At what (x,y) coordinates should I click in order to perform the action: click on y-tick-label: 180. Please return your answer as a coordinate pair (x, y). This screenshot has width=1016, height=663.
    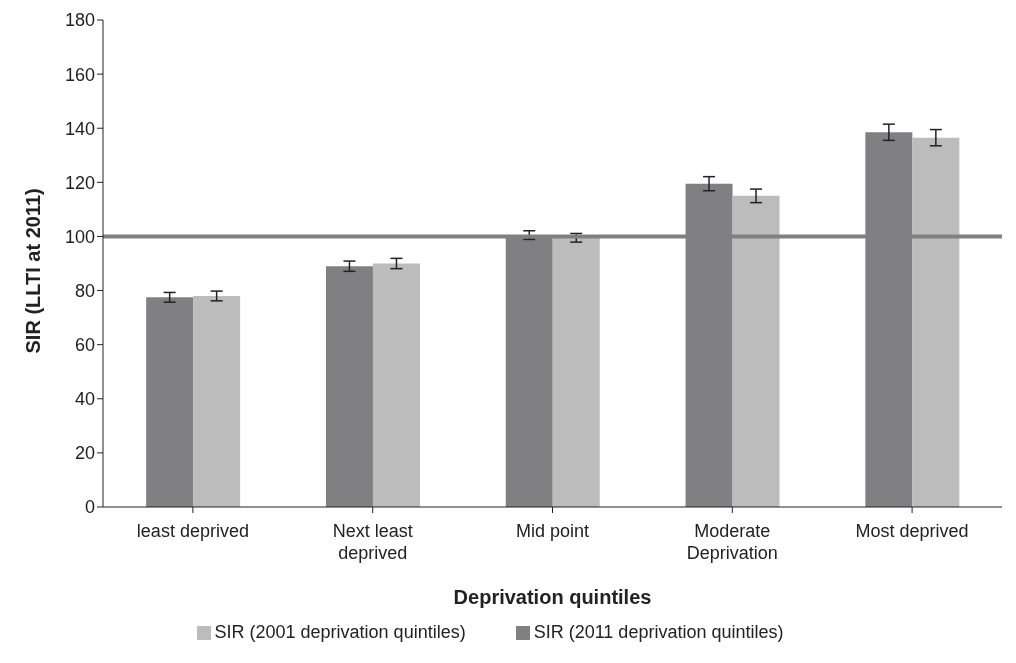
    Looking at the image, I should click on (79, 20).